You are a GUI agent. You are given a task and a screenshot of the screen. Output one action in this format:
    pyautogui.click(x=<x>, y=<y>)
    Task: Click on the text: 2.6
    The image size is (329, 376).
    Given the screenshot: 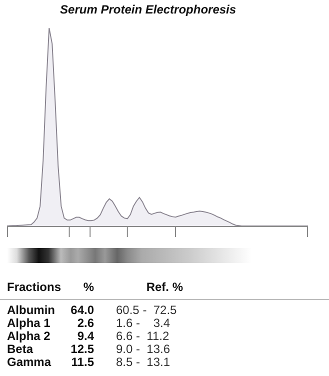 What is the action you would take?
    pyautogui.click(x=85, y=323)
    